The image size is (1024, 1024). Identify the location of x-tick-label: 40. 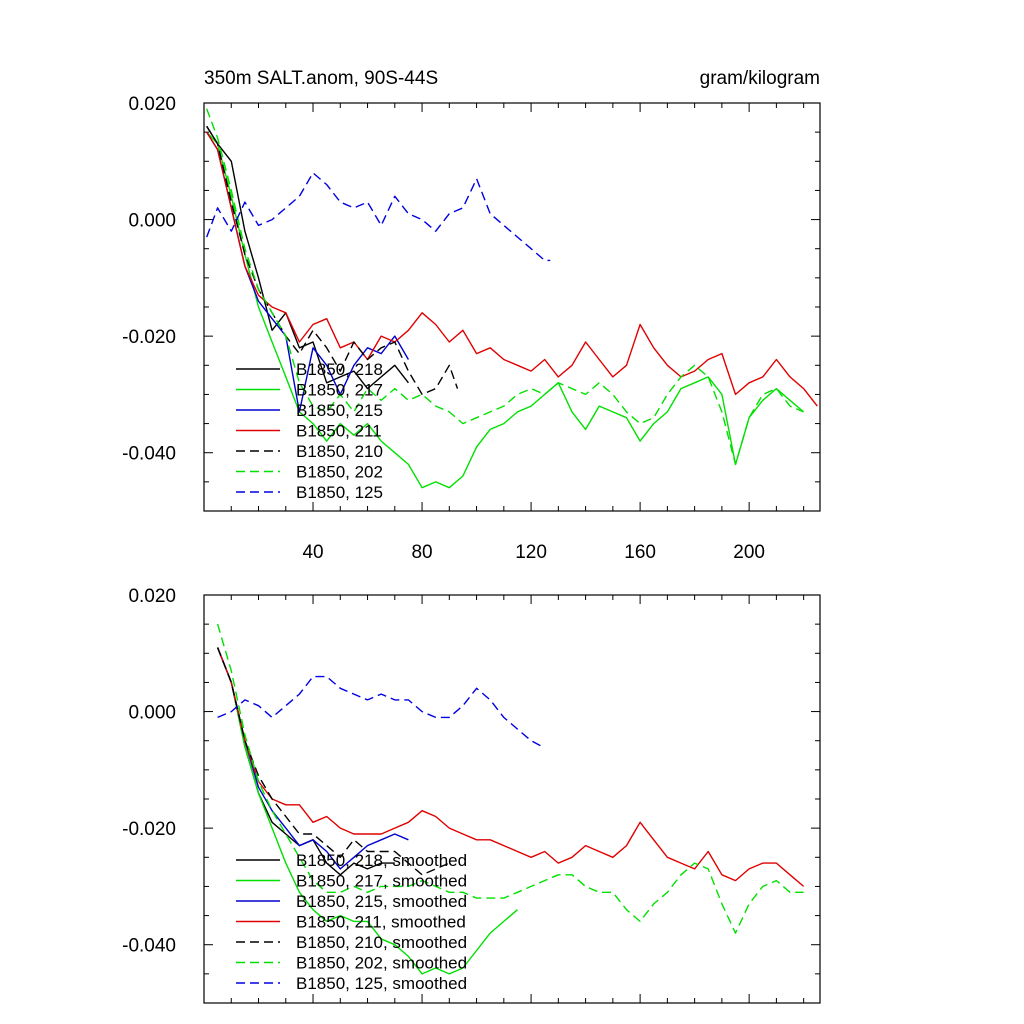
(312, 552).